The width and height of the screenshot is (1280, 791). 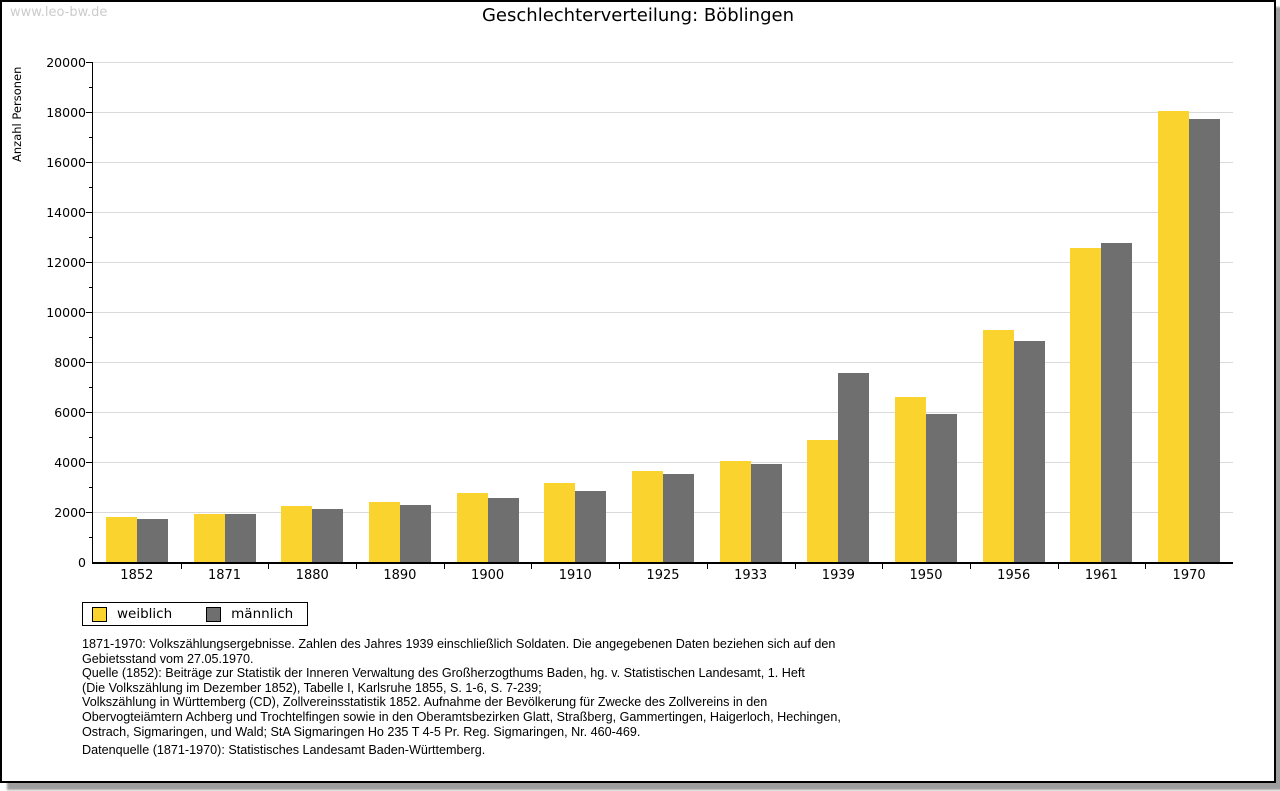 What do you see at coordinates (168, 658) in the screenshot?
I see `footnote-line: Gebietsstand vom 27.05.1970.` at bounding box center [168, 658].